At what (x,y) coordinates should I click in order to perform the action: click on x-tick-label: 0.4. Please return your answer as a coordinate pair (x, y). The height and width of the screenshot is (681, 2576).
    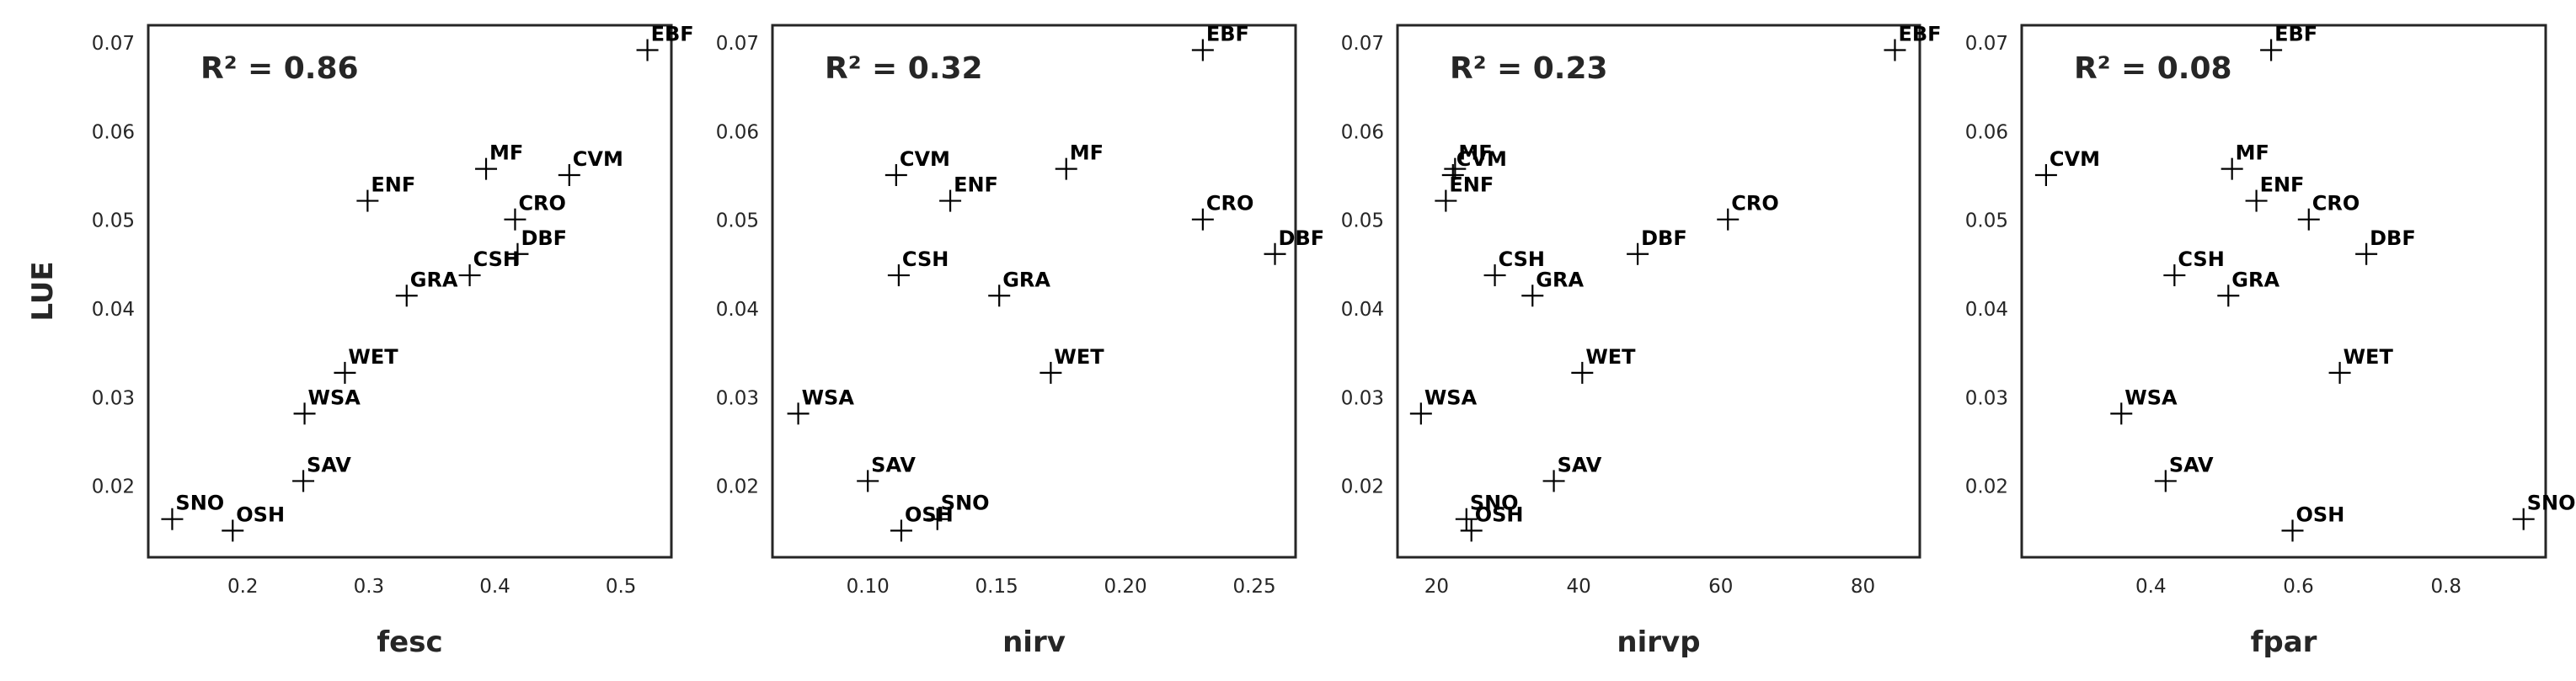
    Looking at the image, I should click on (2151, 587).